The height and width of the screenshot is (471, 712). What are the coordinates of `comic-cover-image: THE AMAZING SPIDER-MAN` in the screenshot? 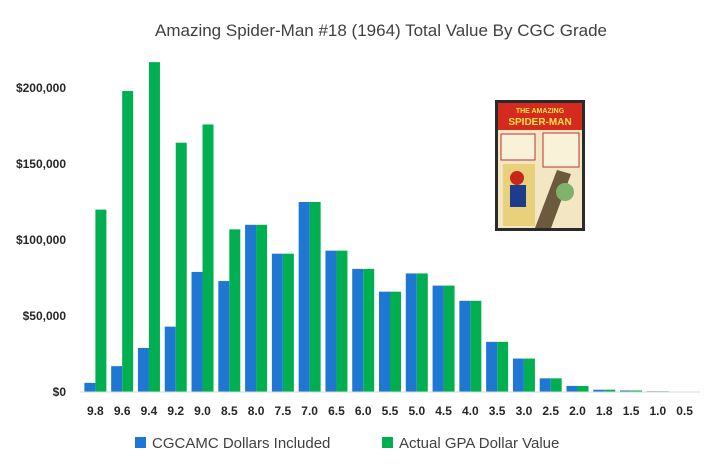 It's located at (540, 165).